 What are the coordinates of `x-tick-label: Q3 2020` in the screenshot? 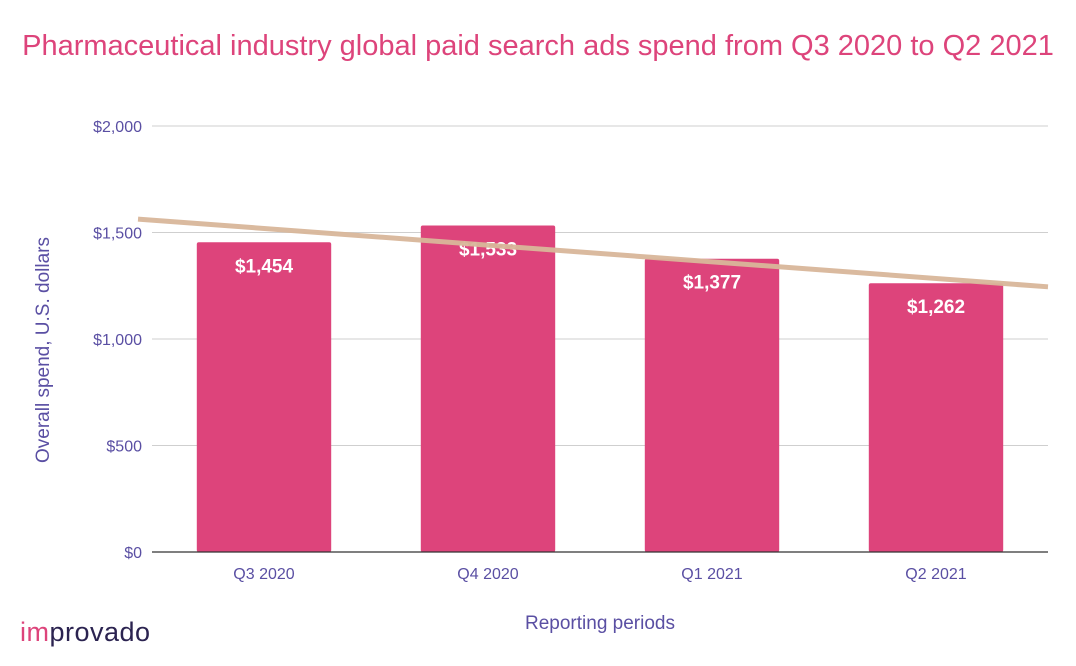 It's located at (263, 574).